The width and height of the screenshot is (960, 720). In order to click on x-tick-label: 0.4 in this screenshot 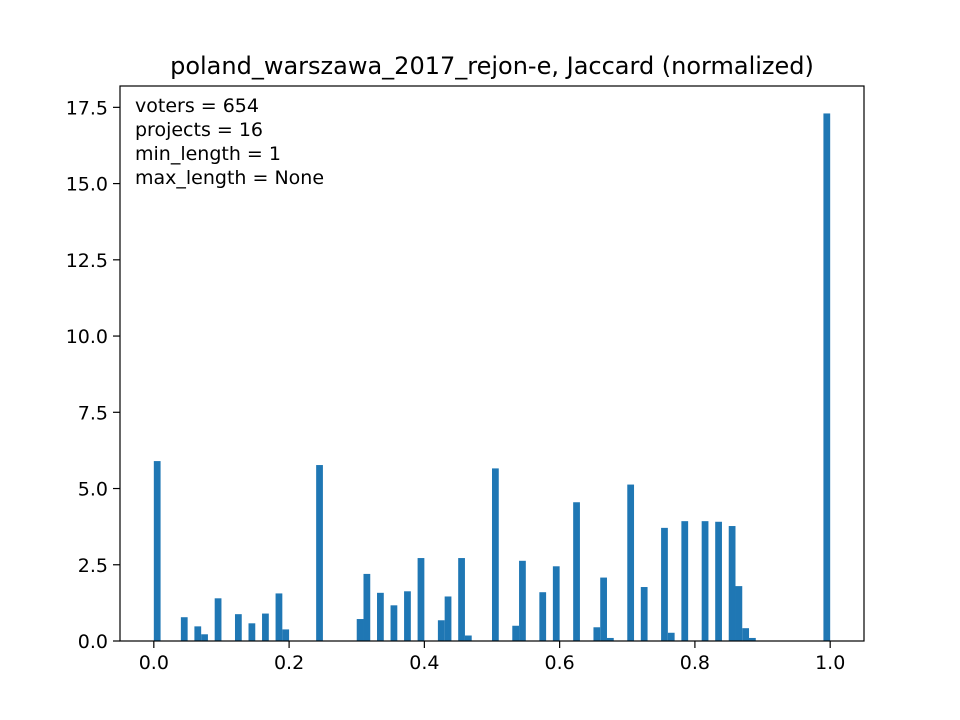, I will do `click(424, 663)`.